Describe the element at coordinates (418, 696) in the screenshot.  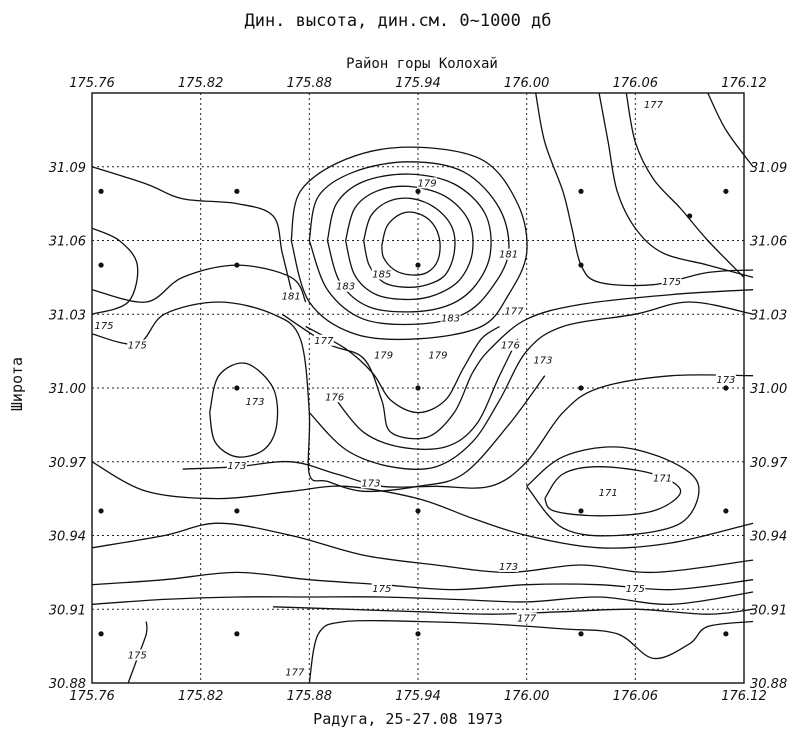
I see `x-tick-bottom-3: 175.94` at that location.